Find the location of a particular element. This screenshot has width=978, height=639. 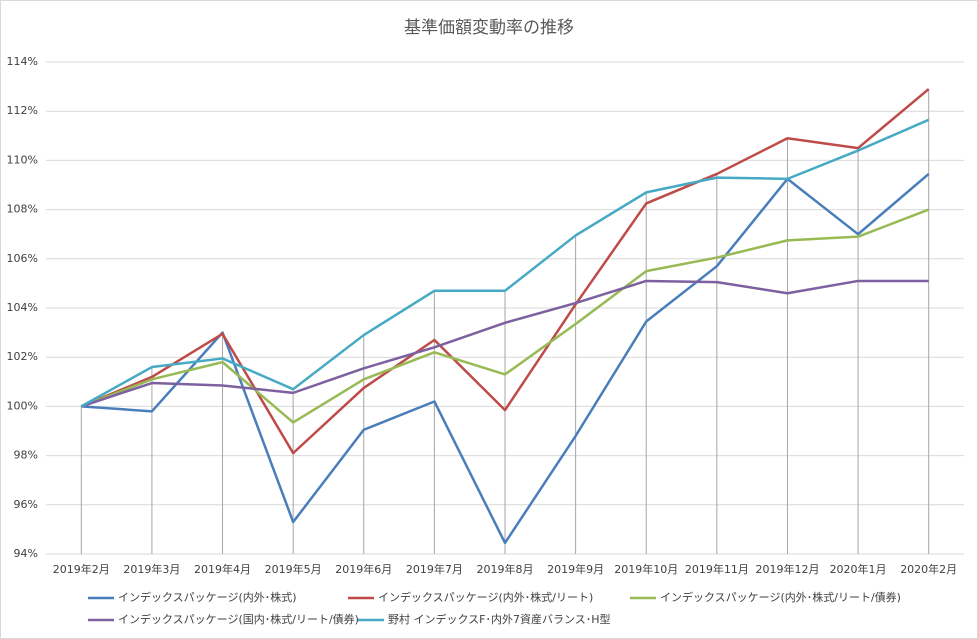

x-tick-label: 2019年11月 is located at coordinates (717, 569).